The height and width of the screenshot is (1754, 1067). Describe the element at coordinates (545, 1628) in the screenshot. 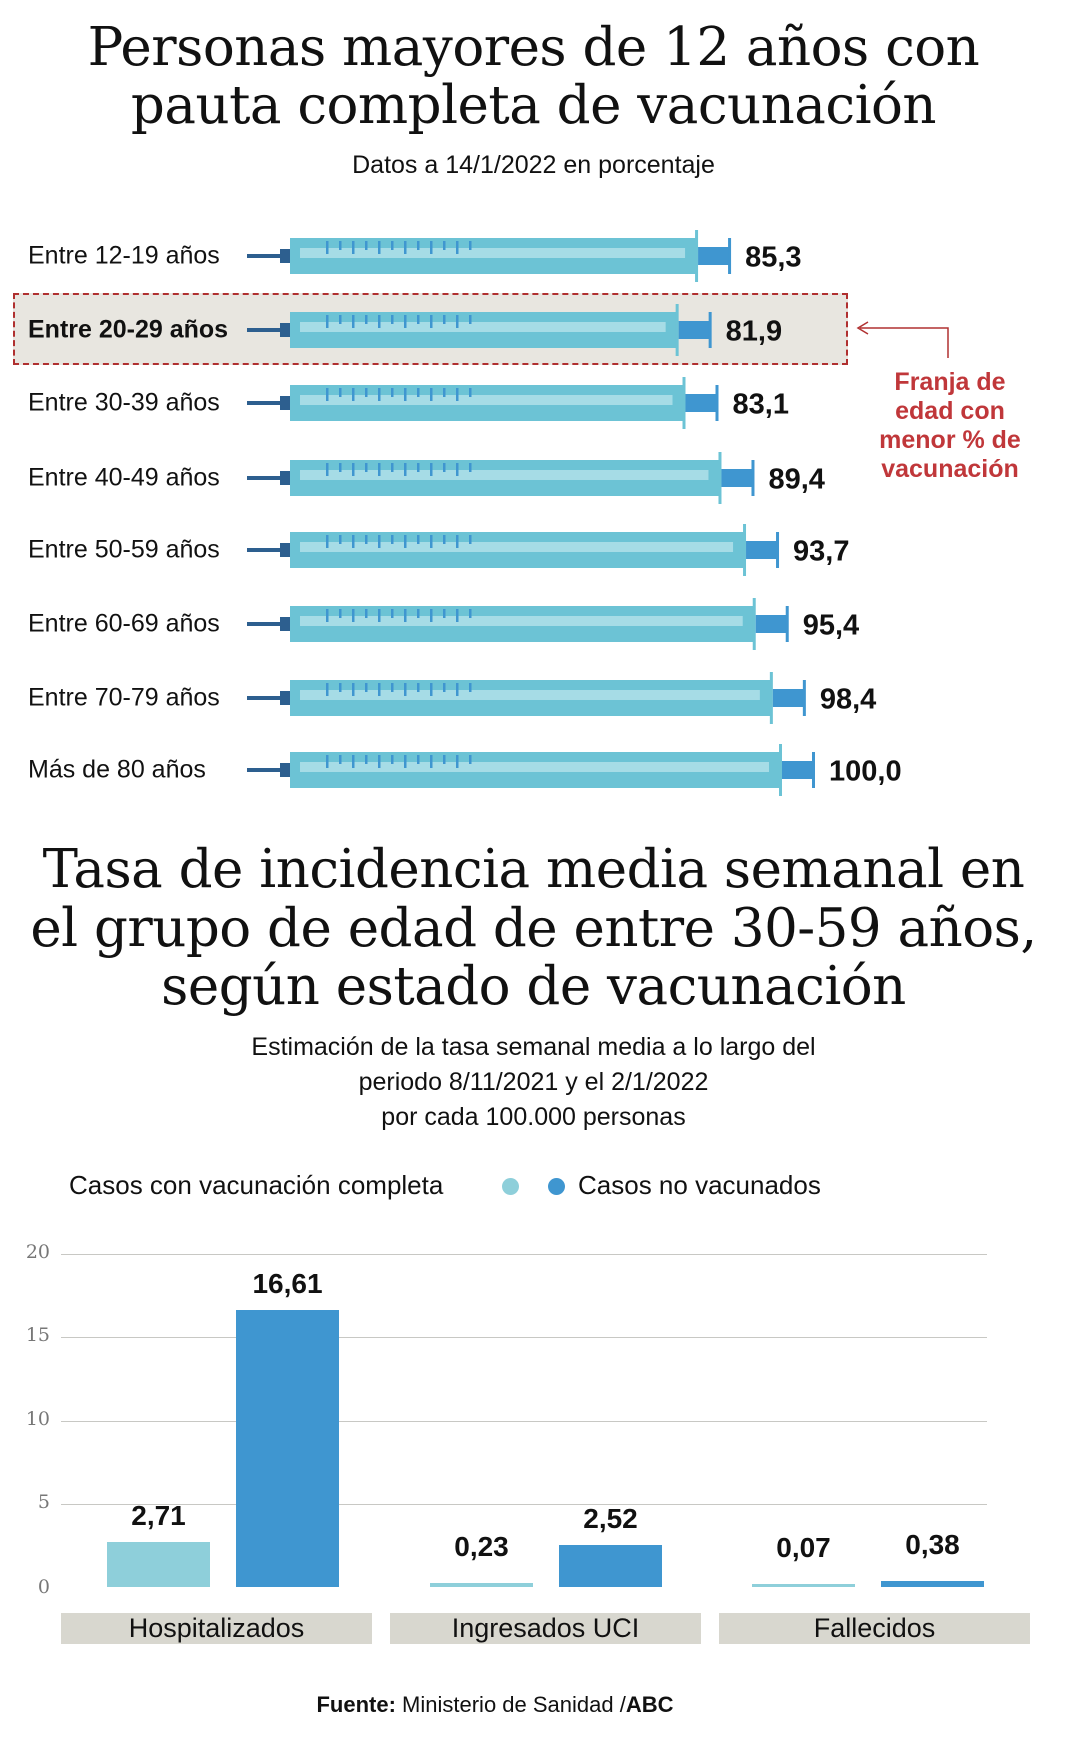

I see `category-uci: Ingresados UCI` at that location.